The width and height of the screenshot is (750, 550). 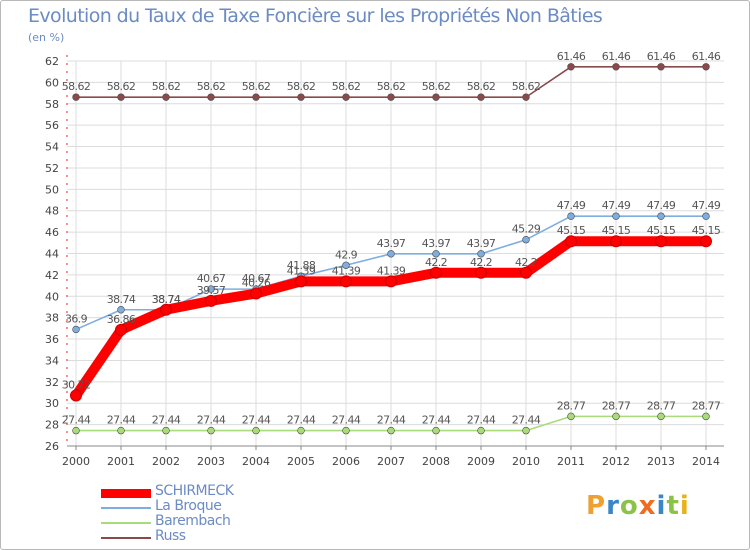 I want to click on logo-letter: o, so click(x=629, y=506).